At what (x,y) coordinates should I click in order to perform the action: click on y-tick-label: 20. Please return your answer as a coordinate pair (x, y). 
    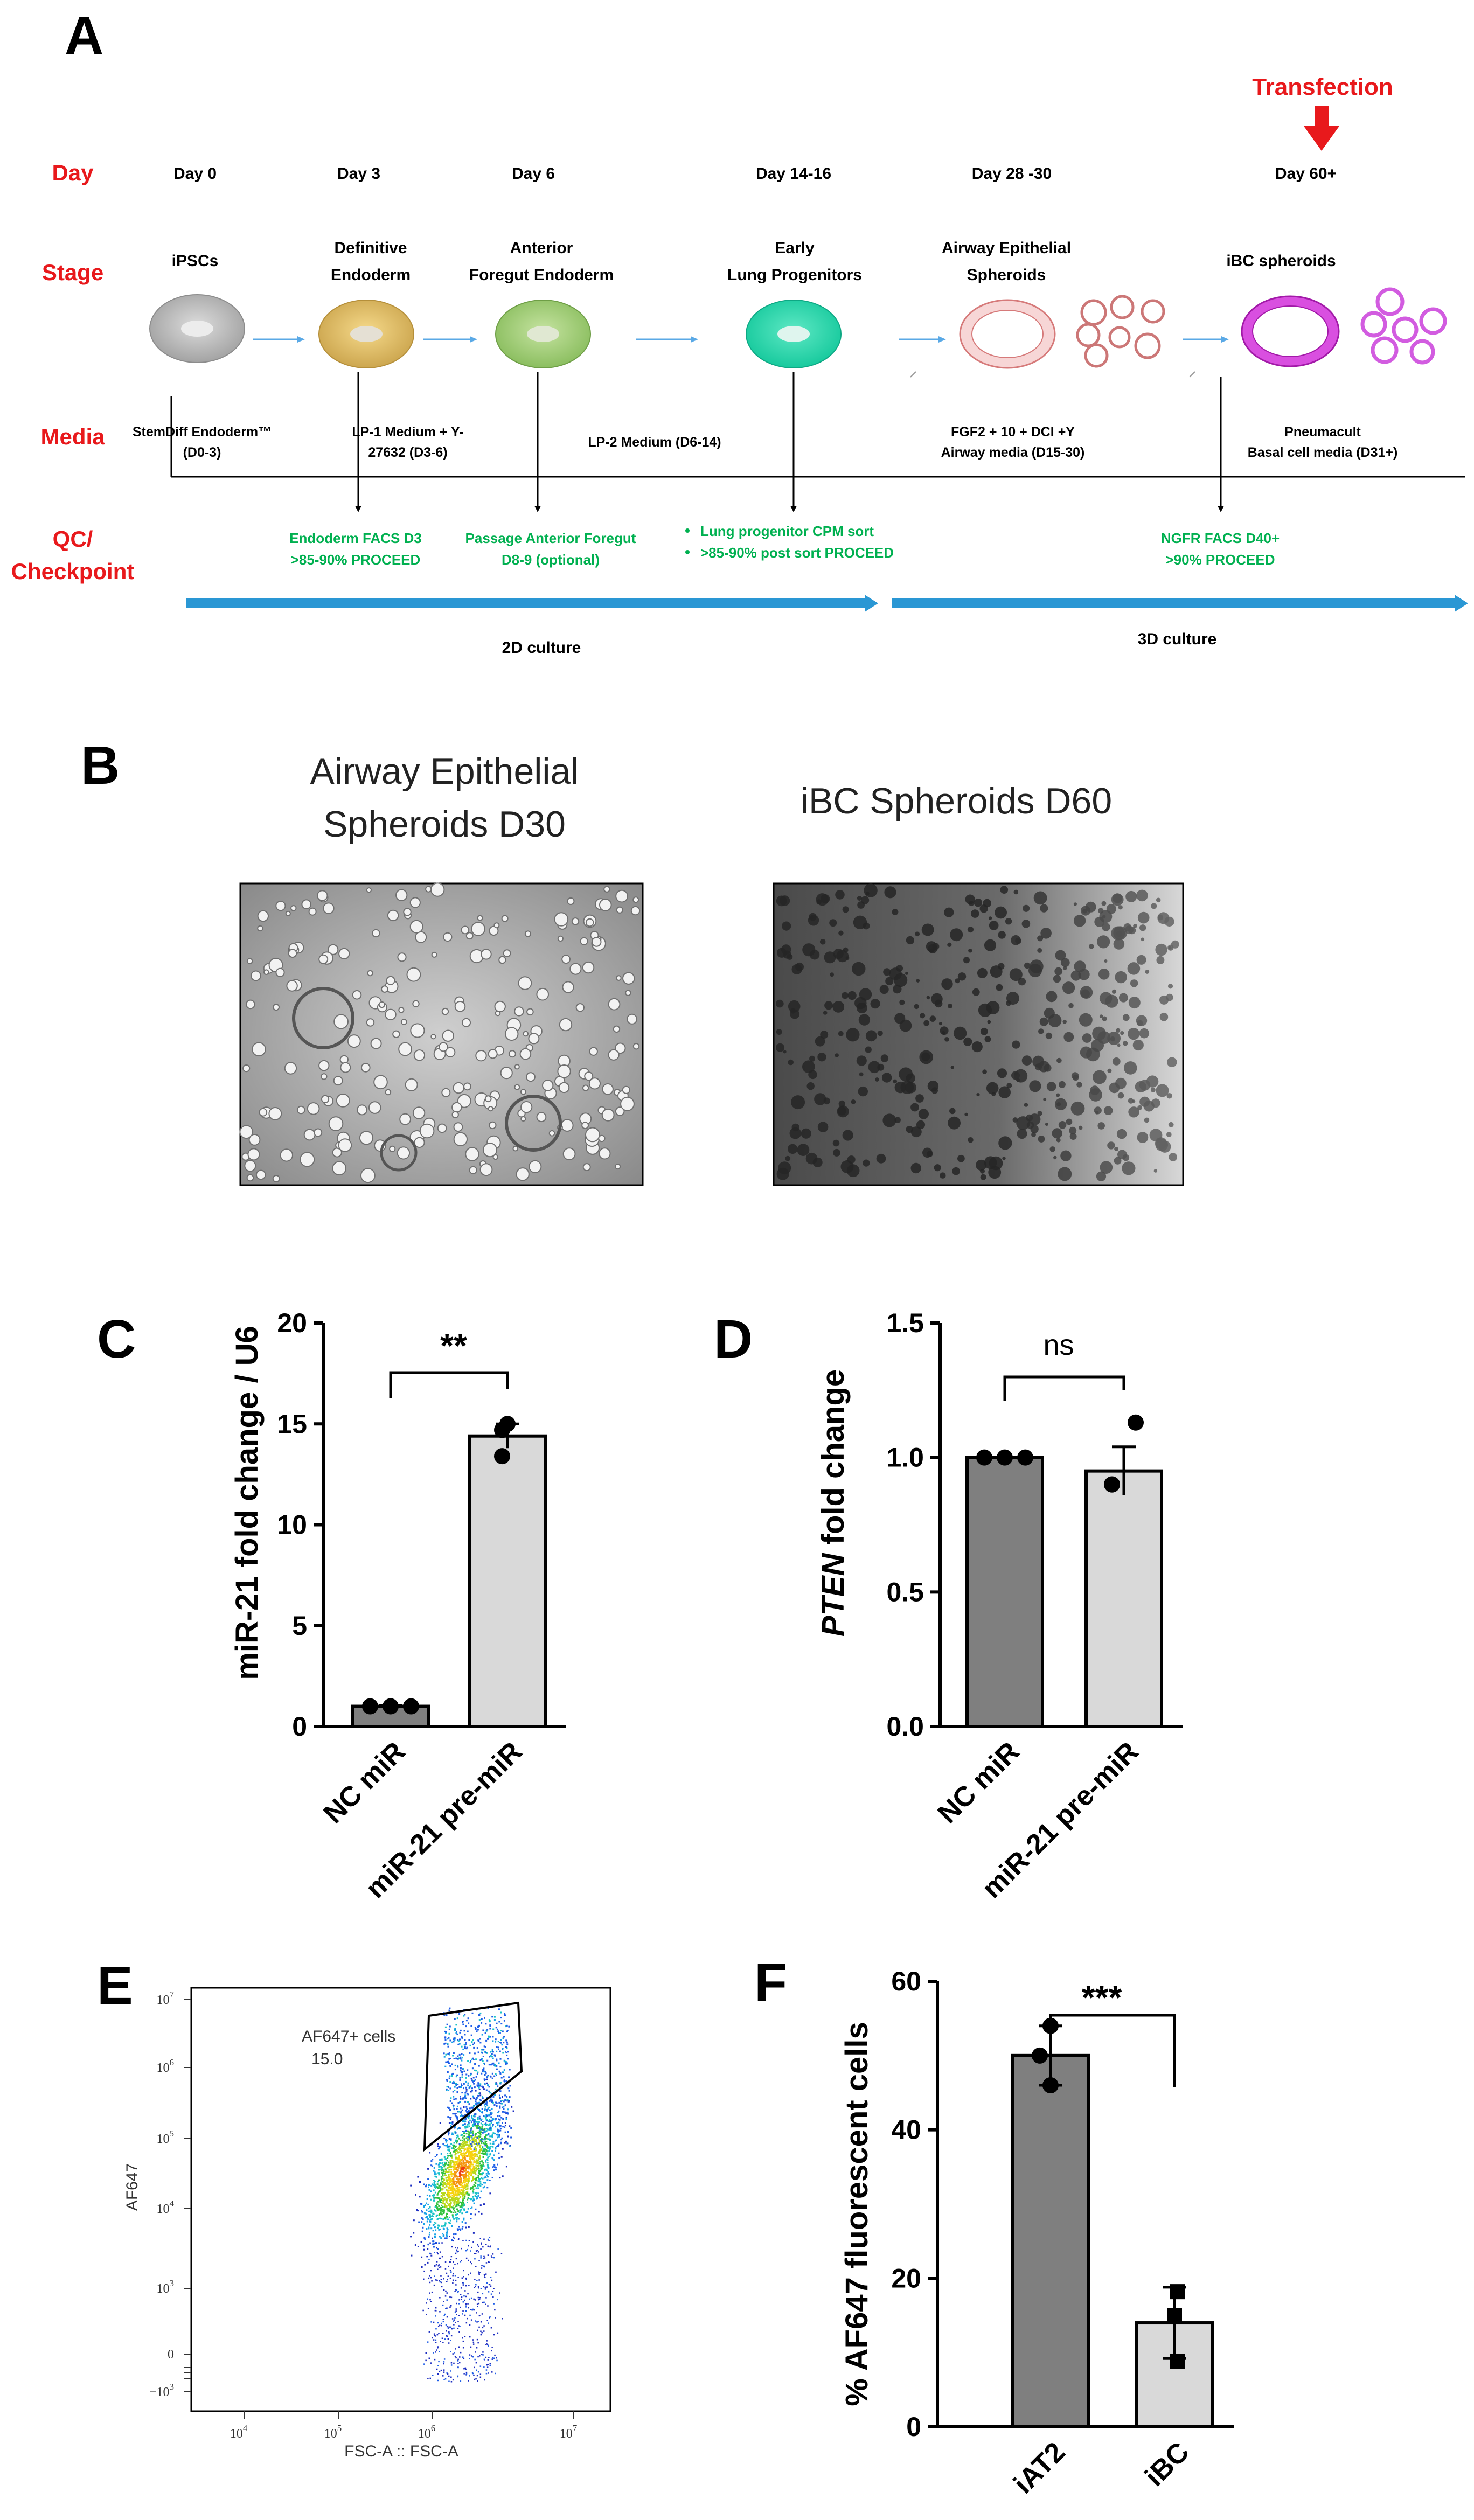
    Looking at the image, I should click on (292, 1323).